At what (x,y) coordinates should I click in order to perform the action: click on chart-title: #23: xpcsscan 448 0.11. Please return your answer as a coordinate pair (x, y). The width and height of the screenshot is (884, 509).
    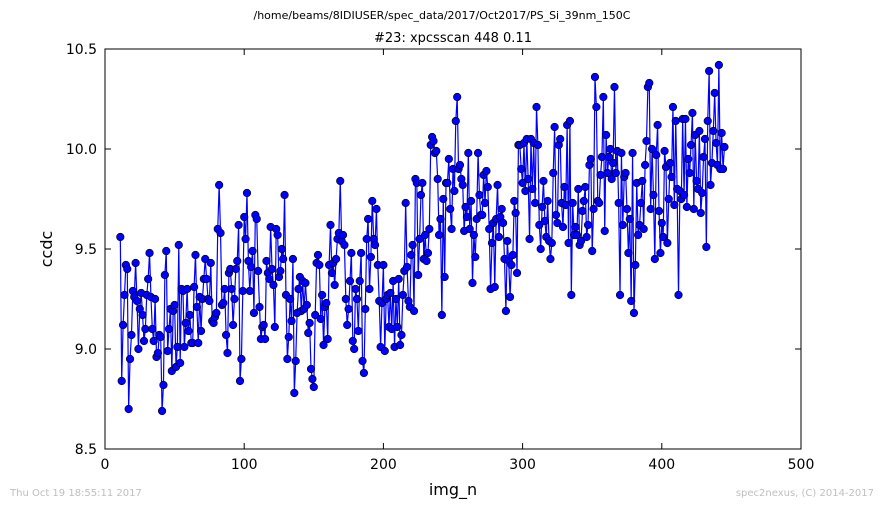
    Looking at the image, I should click on (453, 38).